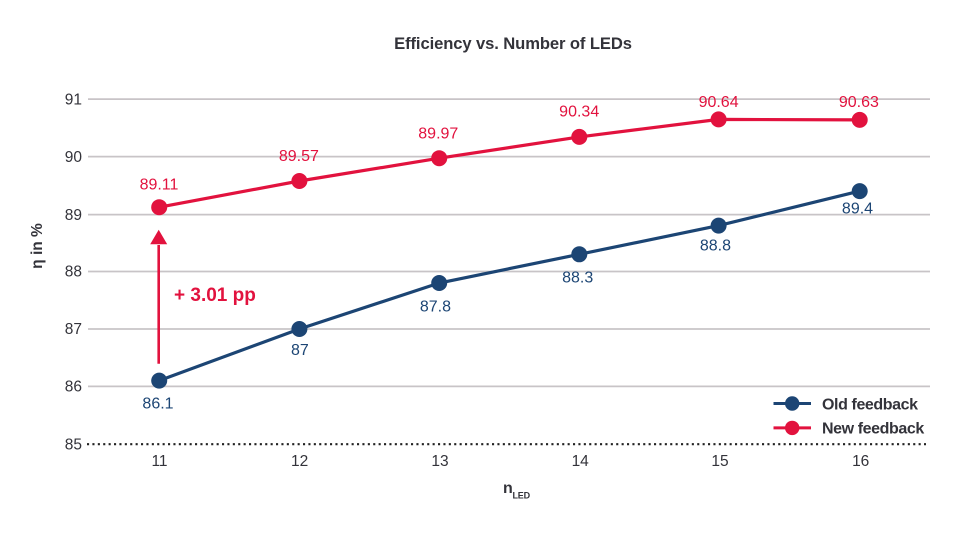  I want to click on svg-text: Efficiency vs. Number of LEDs, so click(513, 43).